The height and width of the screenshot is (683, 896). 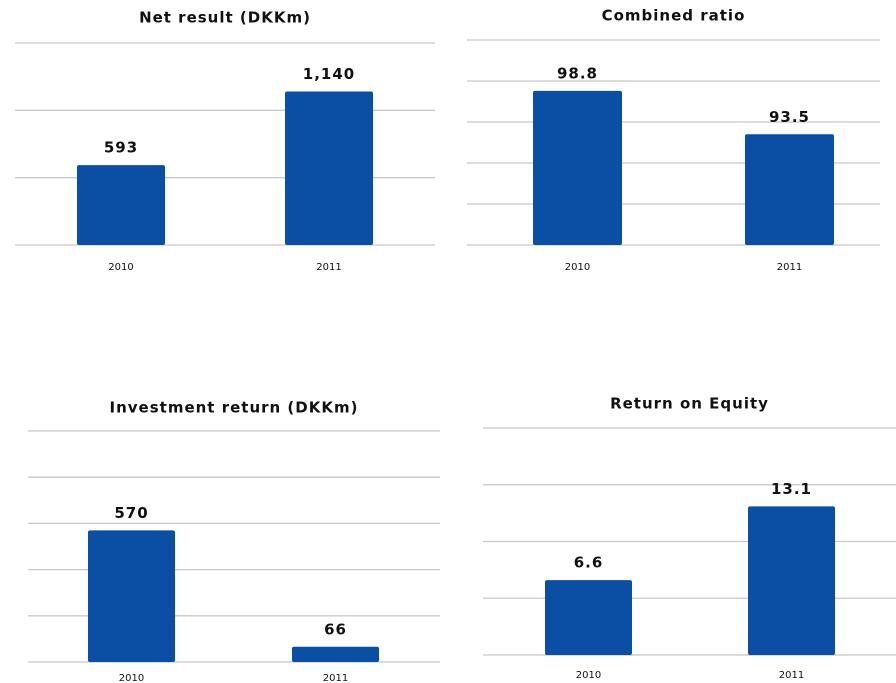 What do you see at coordinates (789, 117) in the screenshot?
I see `value-label: 93.5` at bounding box center [789, 117].